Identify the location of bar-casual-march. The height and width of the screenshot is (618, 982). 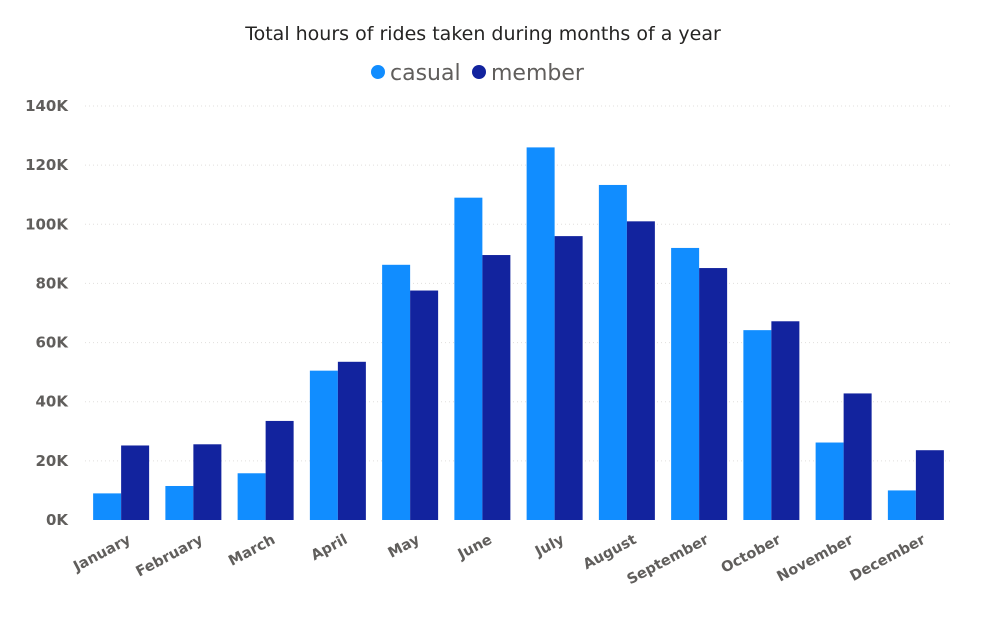
(251, 496).